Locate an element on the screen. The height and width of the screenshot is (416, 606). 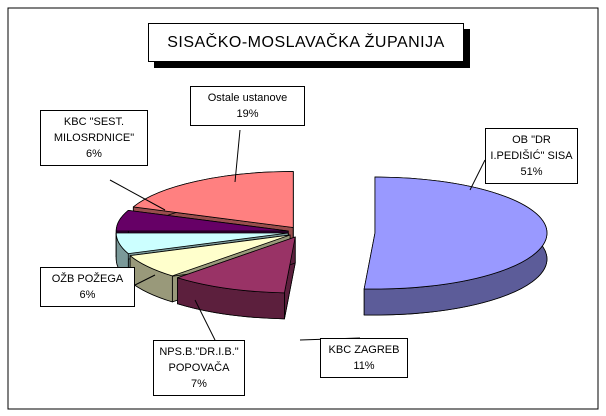
category-label: NPS.B."DR.I.B." POPOVAČA is located at coordinates (199, 360).